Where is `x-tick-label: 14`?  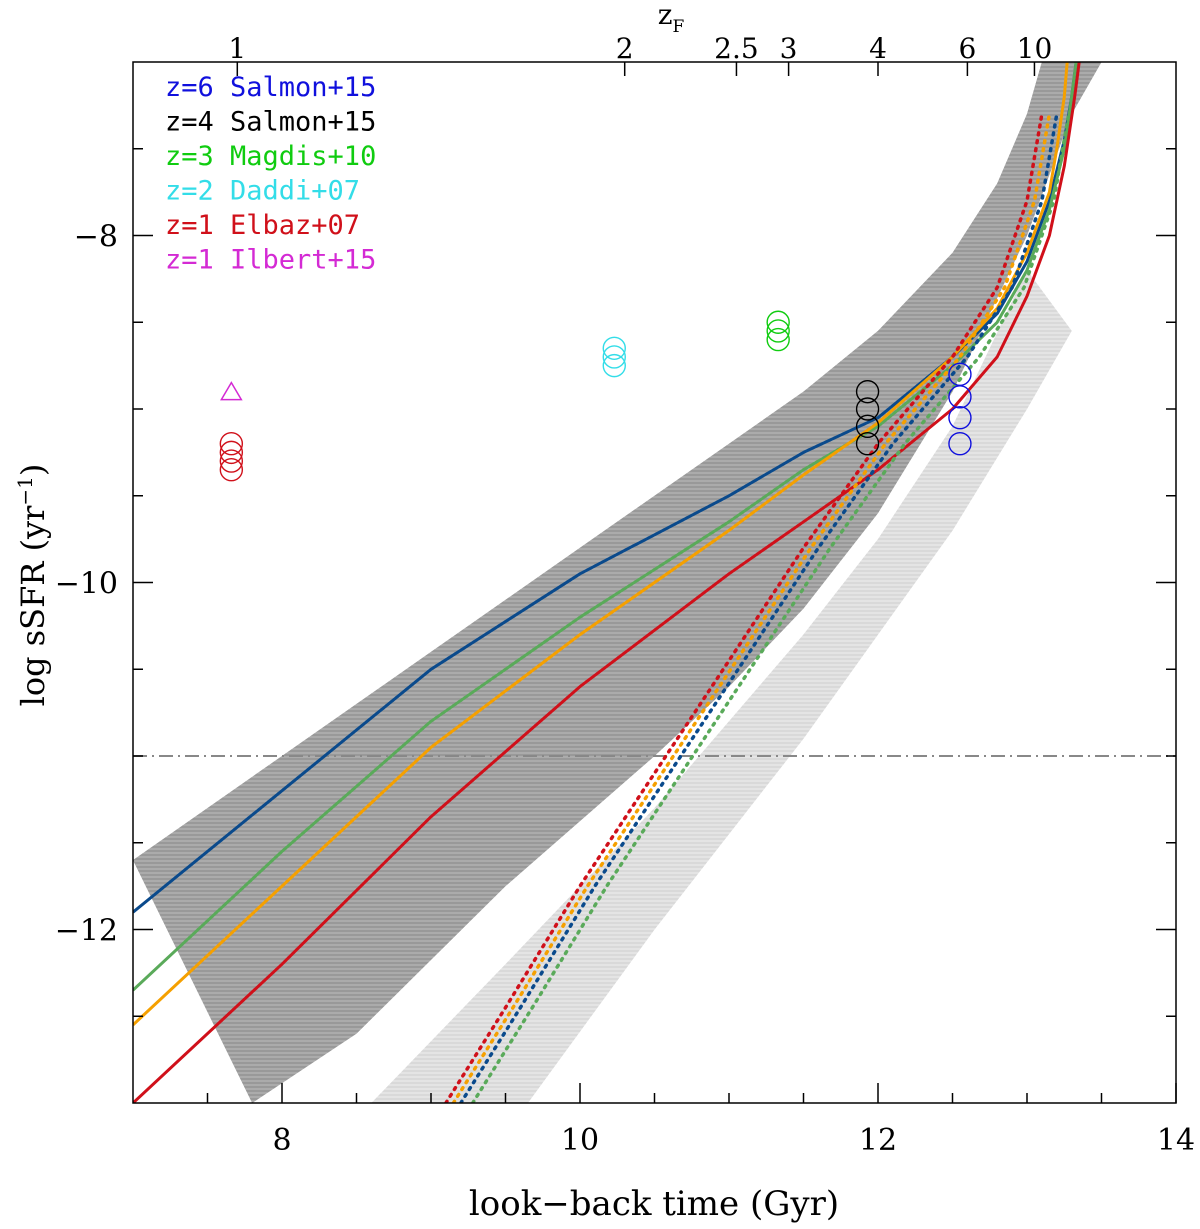
x-tick-label: 14 is located at coordinates (1176, 1140).